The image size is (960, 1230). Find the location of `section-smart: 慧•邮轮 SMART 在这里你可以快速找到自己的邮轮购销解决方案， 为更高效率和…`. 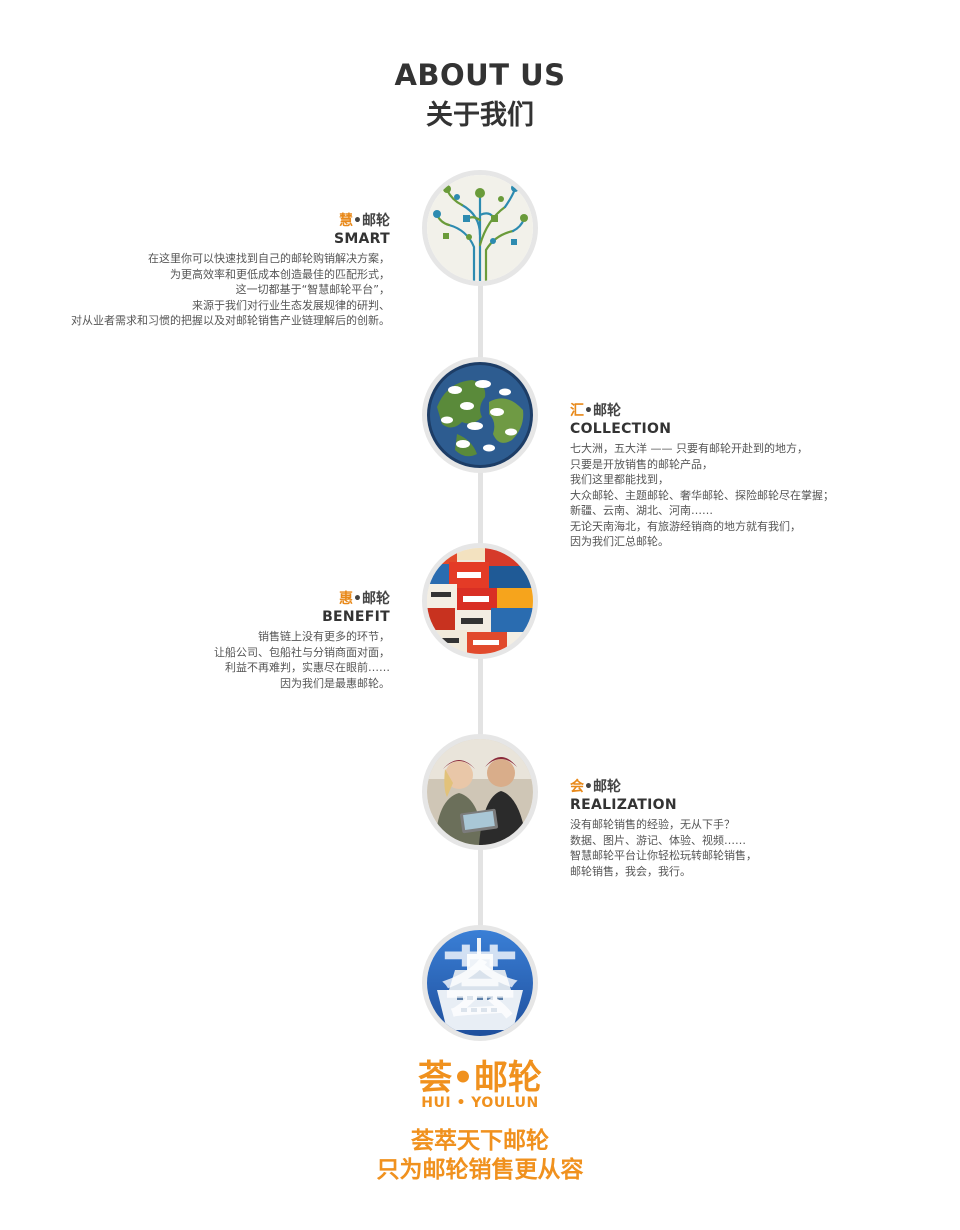

section-smart: 慧•邮轮 SMART 在这里你可以快速找到自己的邮轮购销解决方案， 为更高效率和… is located at coordinates (195, 270).